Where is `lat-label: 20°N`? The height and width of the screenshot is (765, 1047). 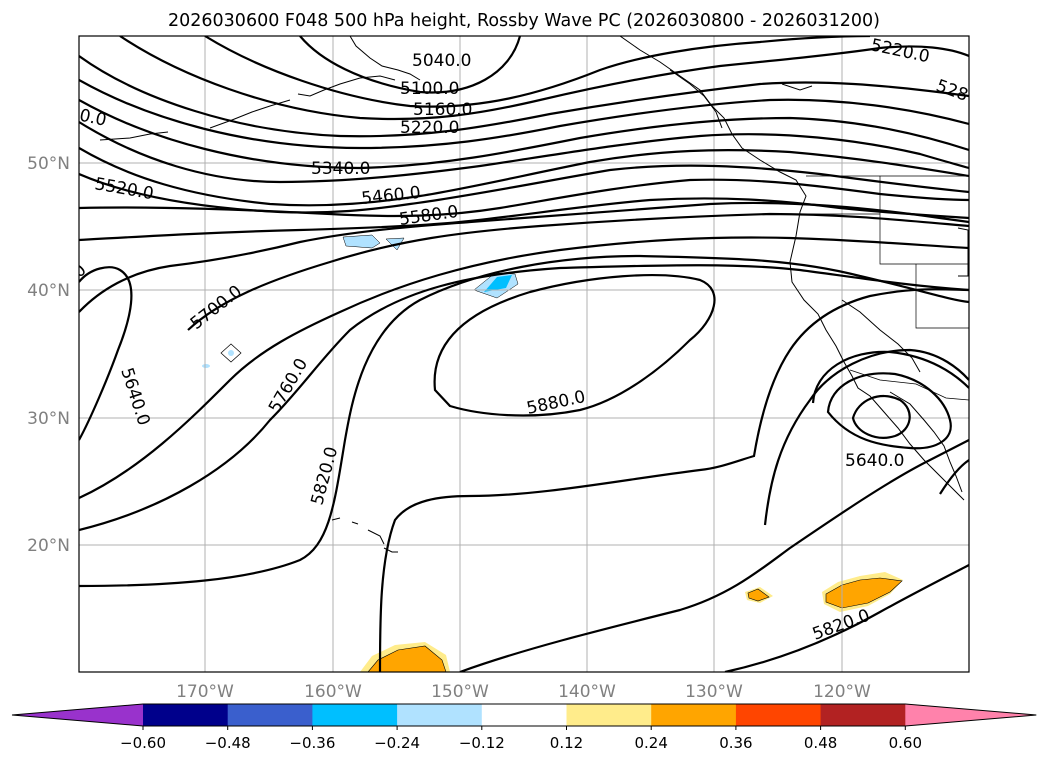 lat-label: 20°N is located at coordinates (48, 546).